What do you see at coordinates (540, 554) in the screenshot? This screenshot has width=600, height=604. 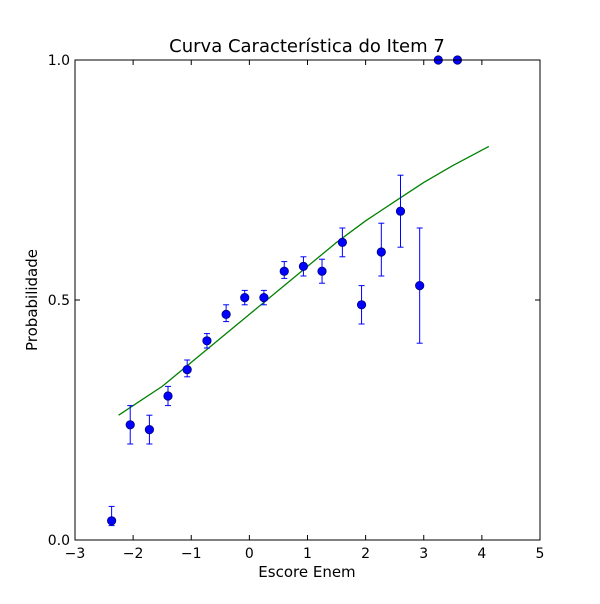 I see `x-tick-label-8: 5` at bounding box center [540, 554].